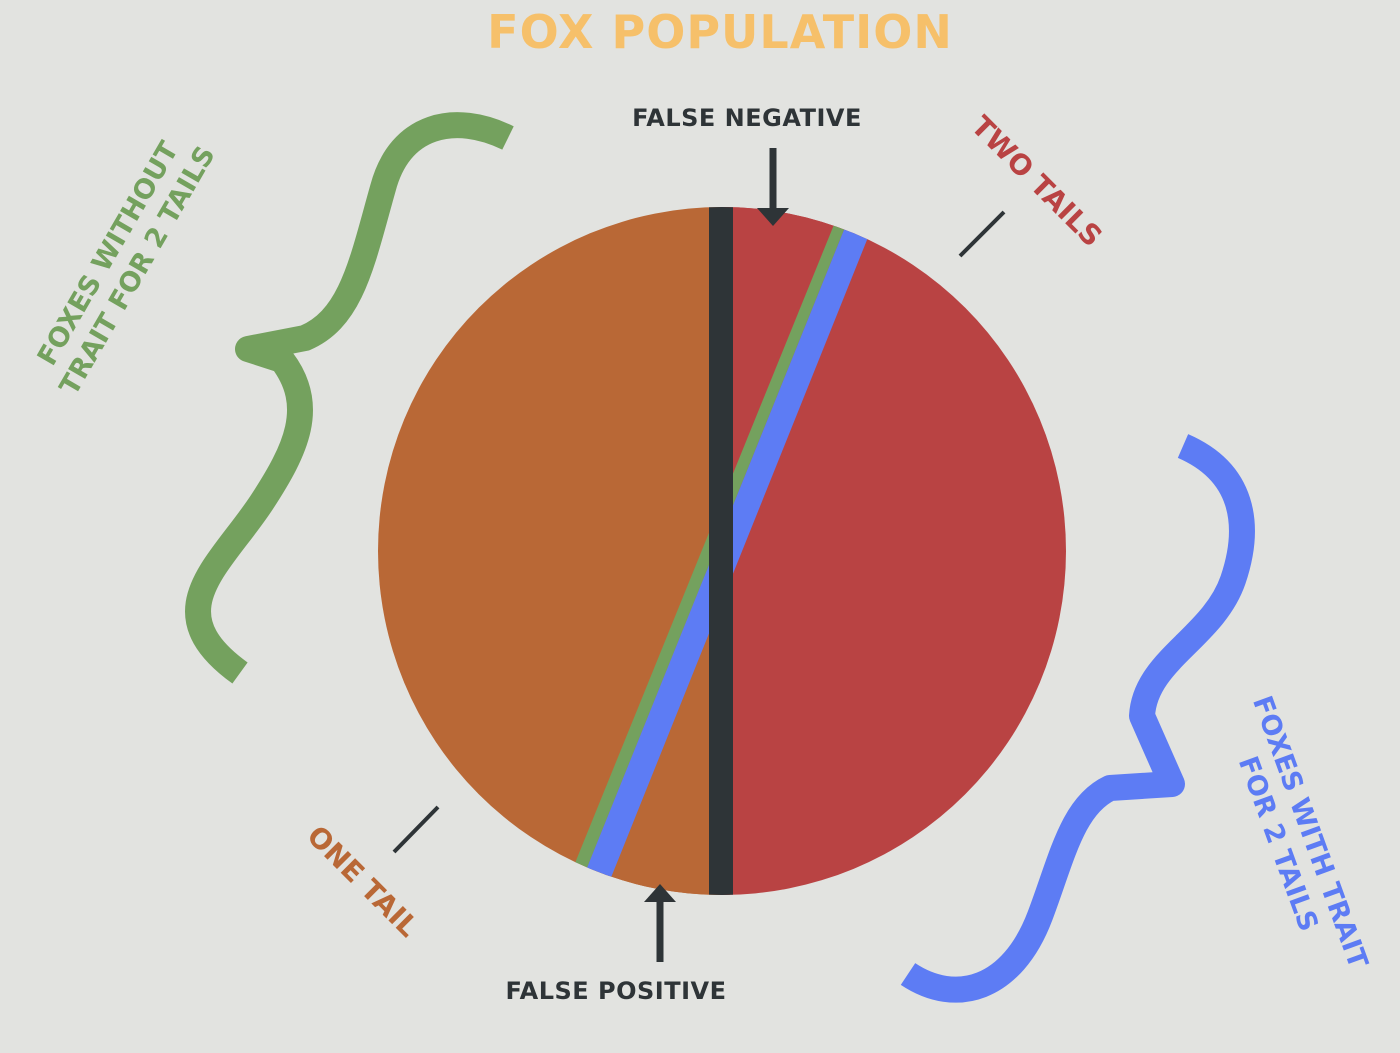 The height and width of the screenshot is (1053, 1400). I want to click on with-trait-brace, so click(1077, 718).